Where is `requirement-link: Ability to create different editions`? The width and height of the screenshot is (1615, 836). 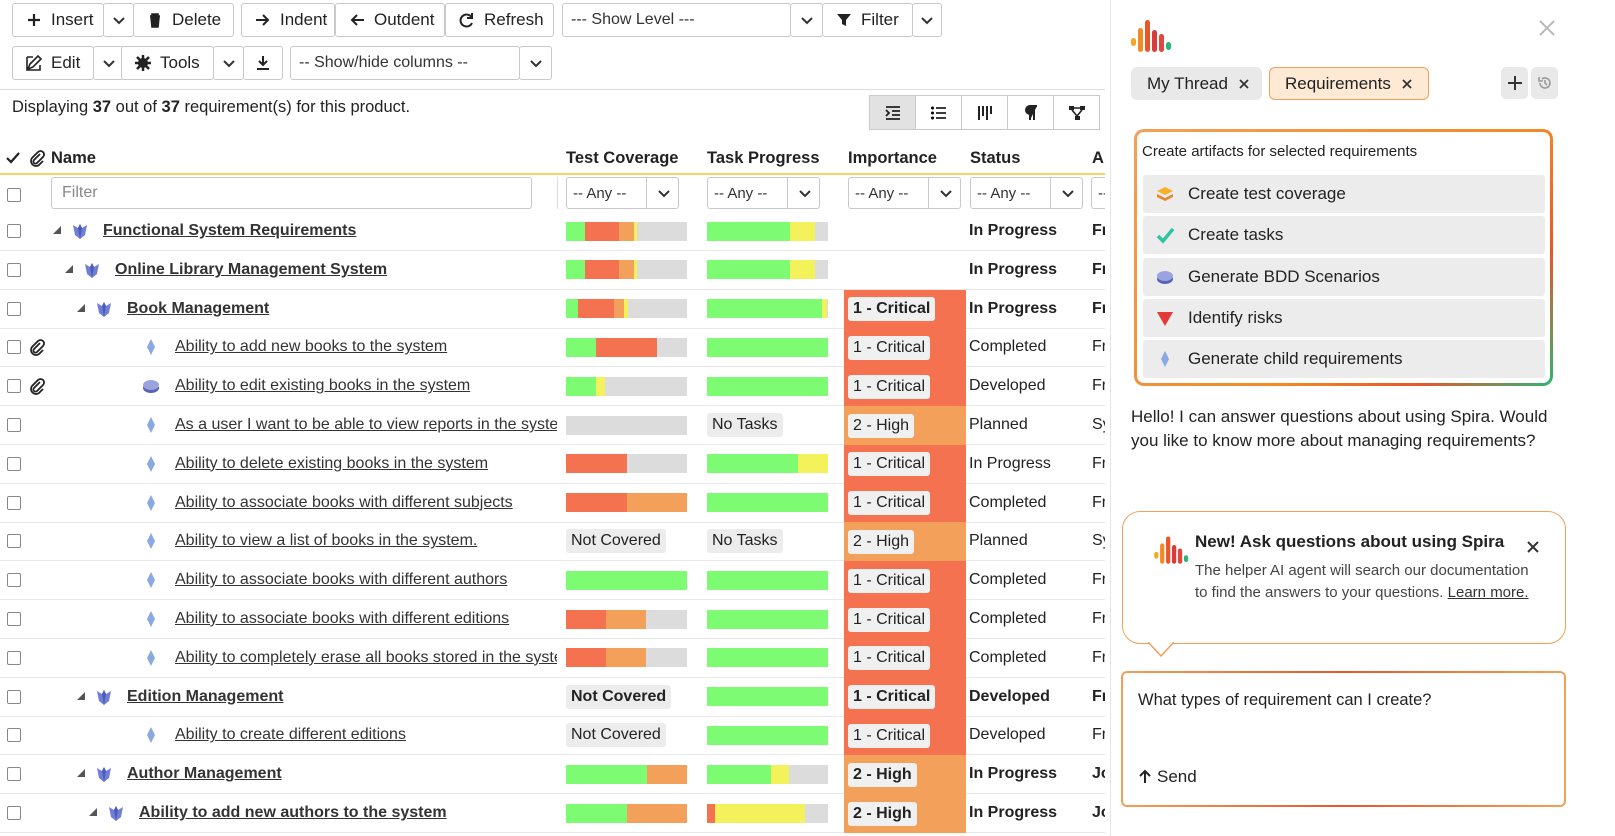 requirement-link: Ability to create different editions is located at coordinates (290, 735).